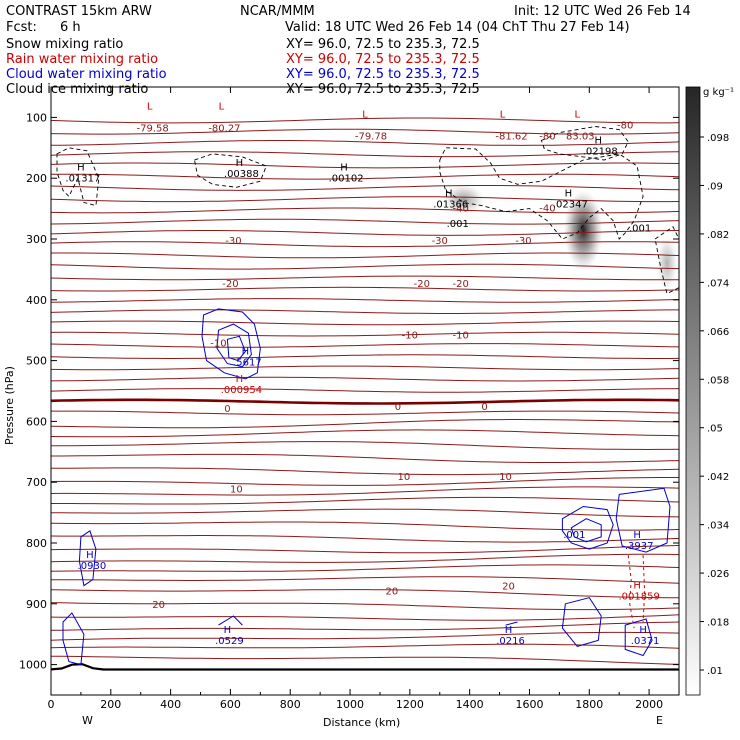 The width and height of the screenshot is (740, 740). I want to click on extremum-mark-9: L, so click(503, 114).